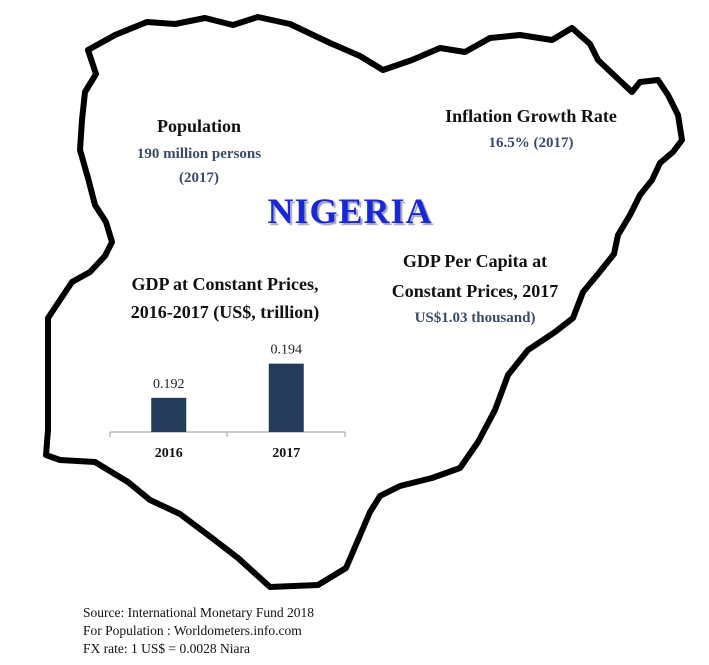 The height and width of the screenshot is (665, 709). What do you see at coordinates (199, 126) in the screenshot?
I see `population-heading: Population` at bounding box center [199, 126].